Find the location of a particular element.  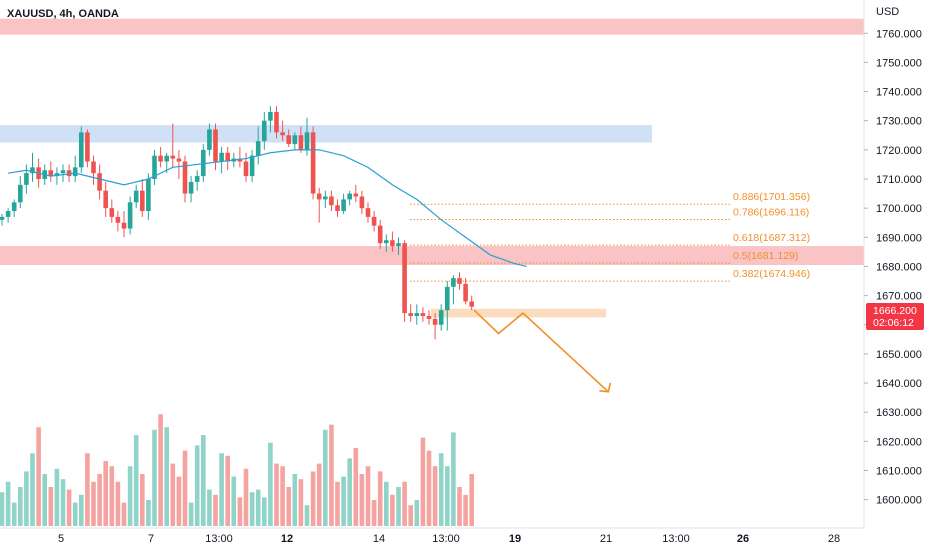

price-tick-label: 1730.000 is located at coordinates (899, 122).